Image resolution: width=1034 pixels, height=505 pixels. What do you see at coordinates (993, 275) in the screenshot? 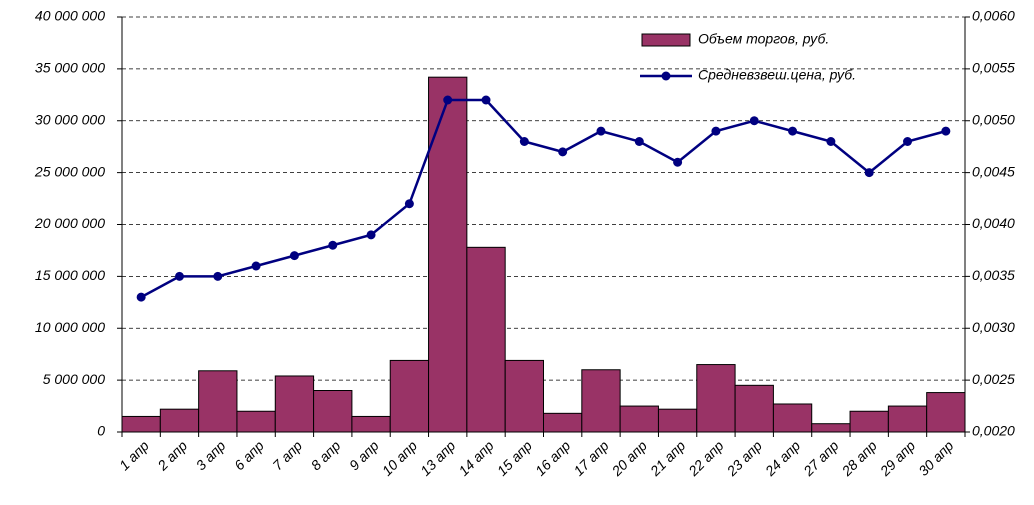
I see `y2-tick-label: 0,0035` at bounding box center [993, 275].